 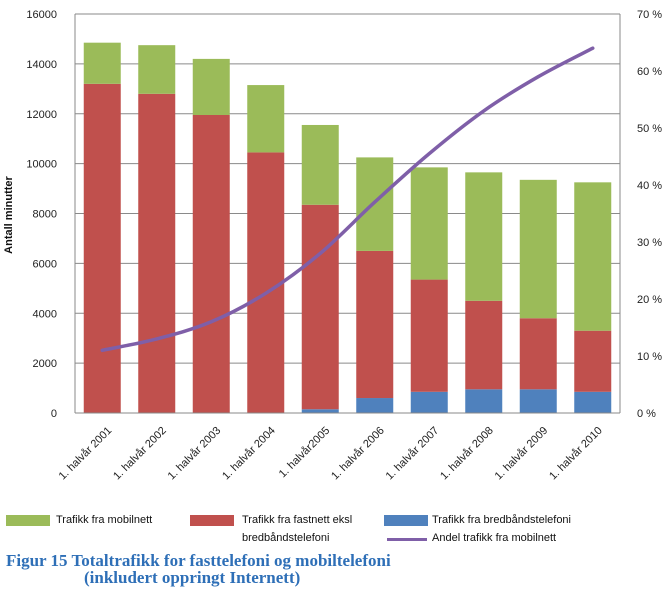 What do you see at coordinates (86, 454) in the screenshot?
I see `x-tick-label: 1. halvår 2001` at bounding box center [86, 454].